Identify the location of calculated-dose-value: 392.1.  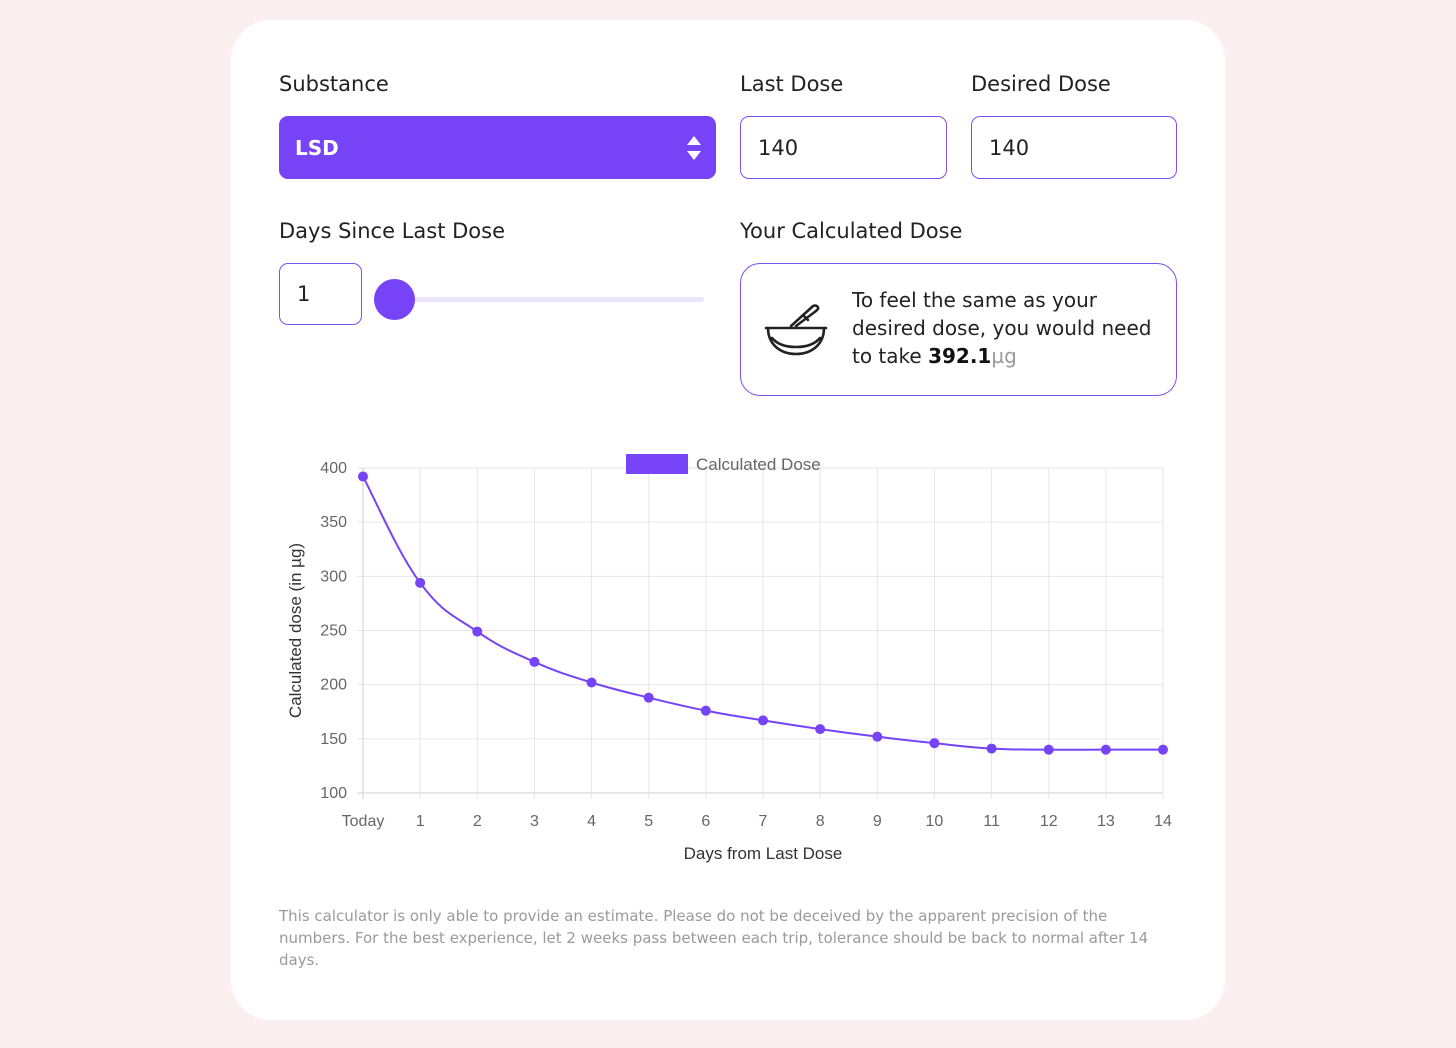
(960, 356).